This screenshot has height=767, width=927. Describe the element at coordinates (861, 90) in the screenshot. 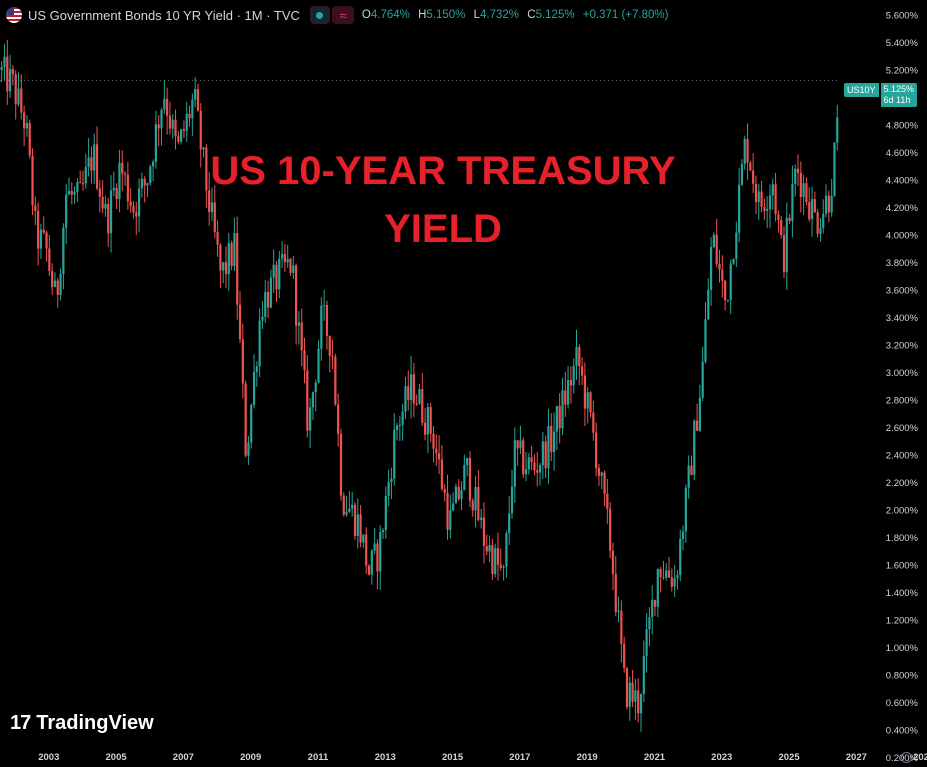

I see `price-tag-symbol: US10Y` at that location.